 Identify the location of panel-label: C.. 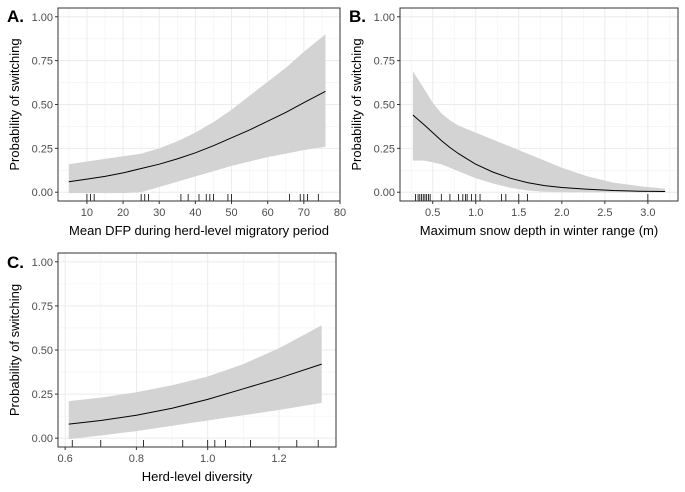
(15, 262).